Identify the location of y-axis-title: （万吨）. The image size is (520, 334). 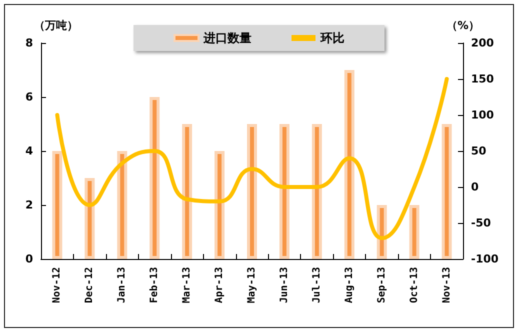
(56, 25).